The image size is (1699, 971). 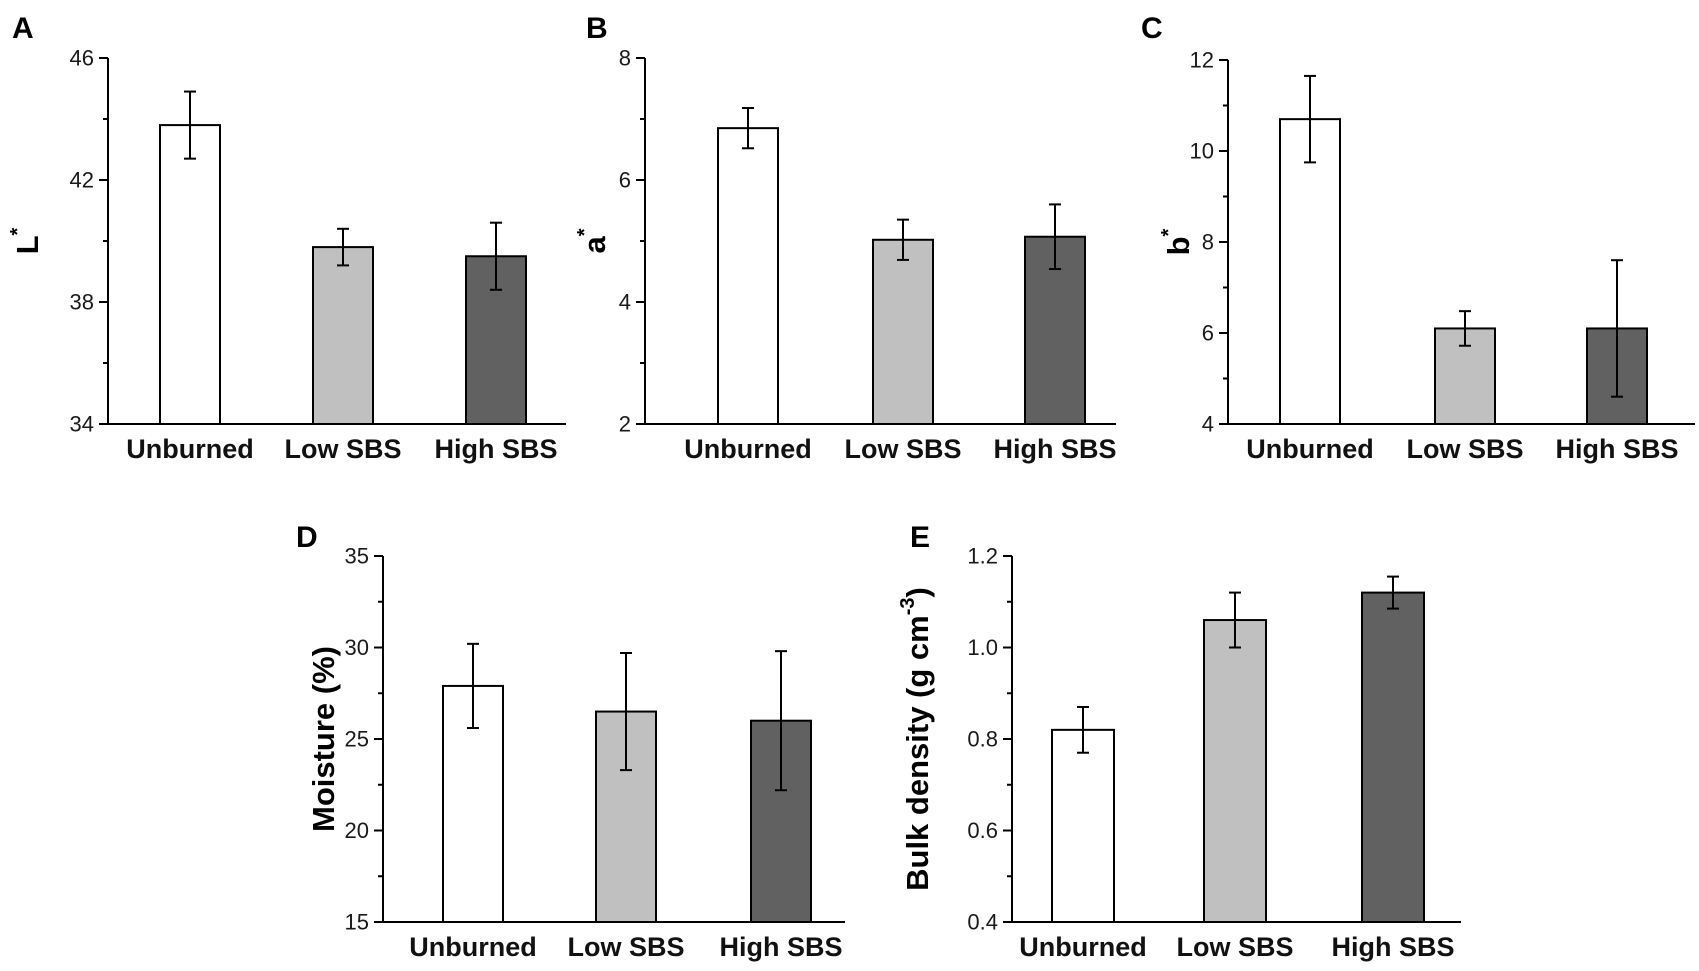 What do you see at coordinates (982, 647) in the screenshot?
I see `panel-e-y-tick-label: 1.0` at bounding box center [982, 647].